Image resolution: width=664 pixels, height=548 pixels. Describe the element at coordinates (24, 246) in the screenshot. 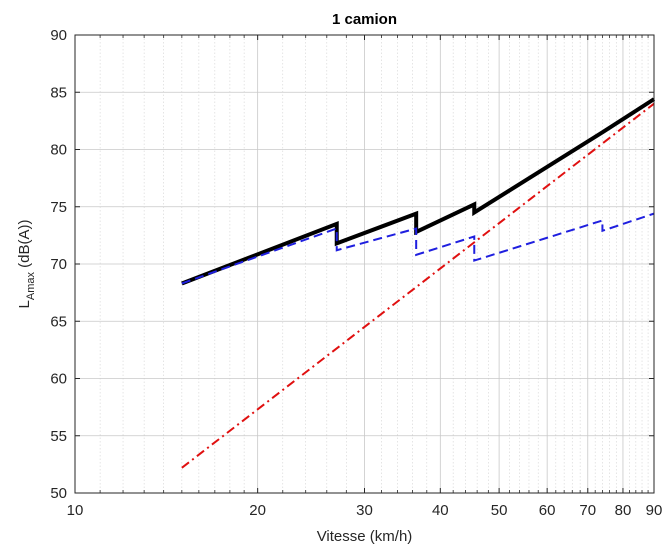

I see `y-axis-label-rest: (dB(A))` at that location.